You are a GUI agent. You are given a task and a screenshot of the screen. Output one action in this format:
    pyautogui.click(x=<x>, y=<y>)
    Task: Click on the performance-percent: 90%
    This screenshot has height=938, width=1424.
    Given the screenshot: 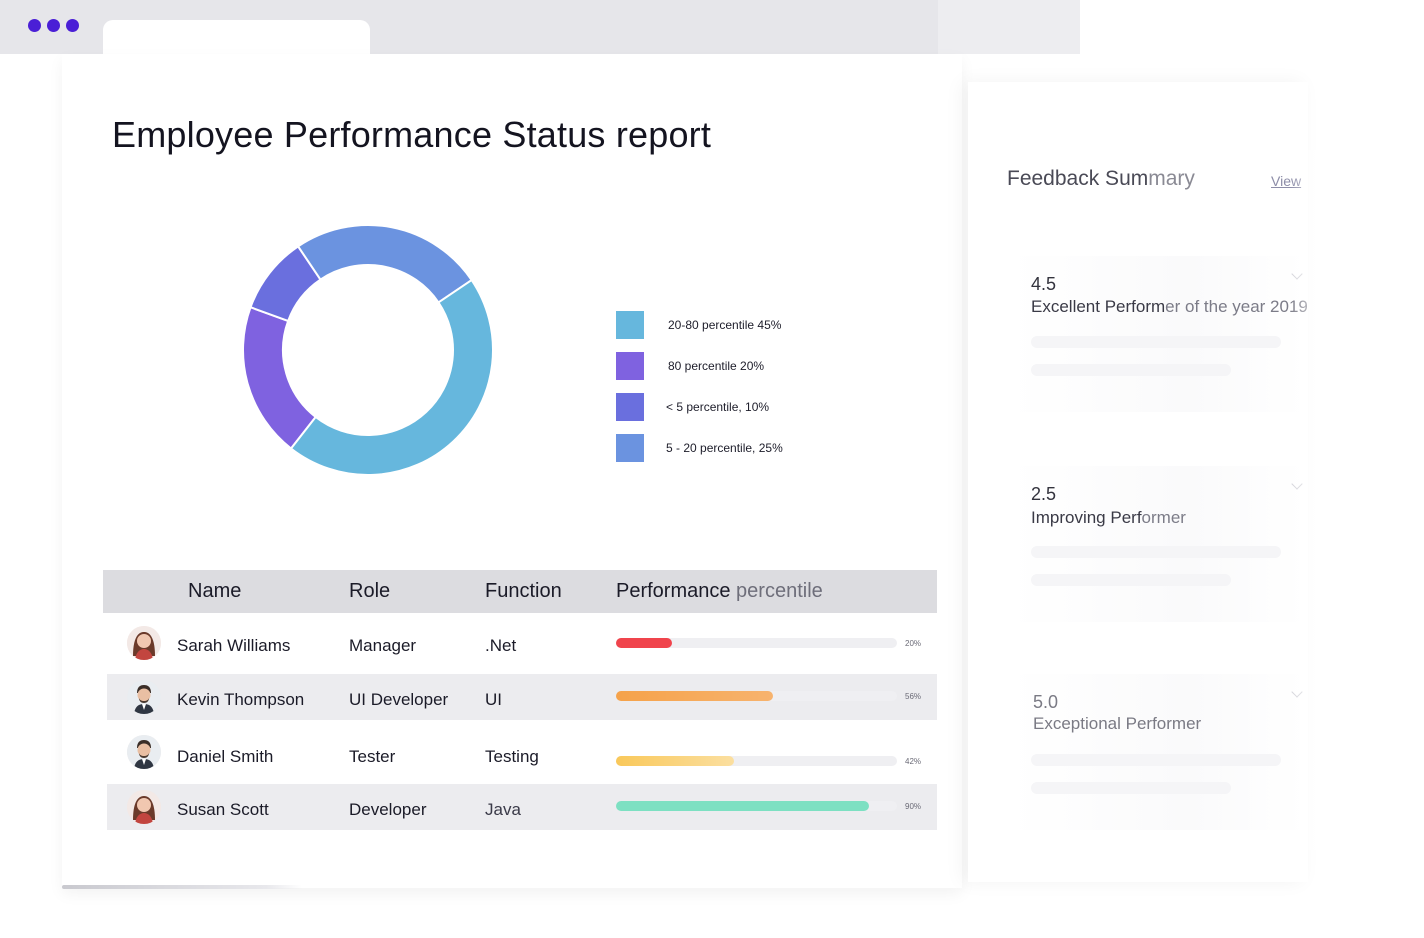 What is the action you would take?
    pyautogui.click(x=913, y=806)
    